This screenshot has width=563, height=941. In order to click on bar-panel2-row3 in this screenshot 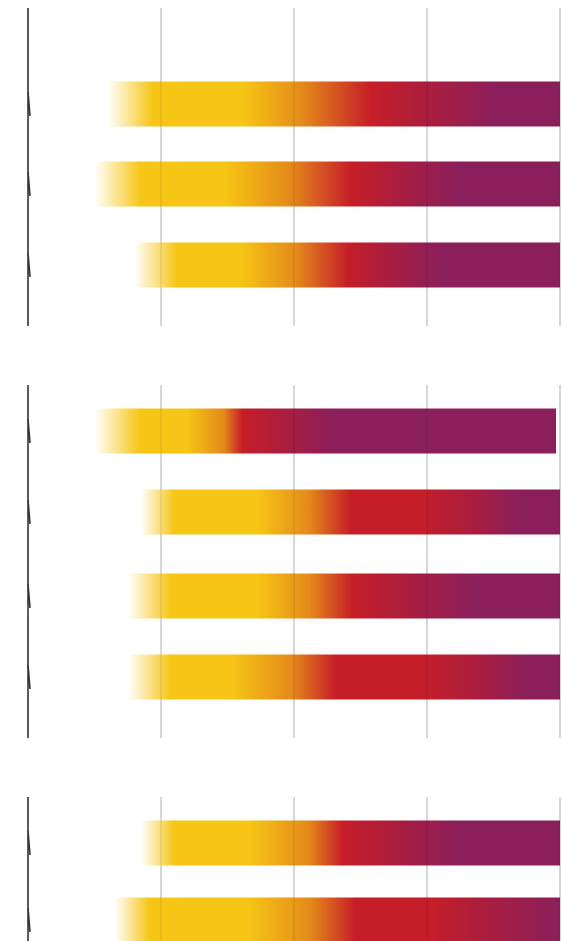, I will do `click(343, 596)`.